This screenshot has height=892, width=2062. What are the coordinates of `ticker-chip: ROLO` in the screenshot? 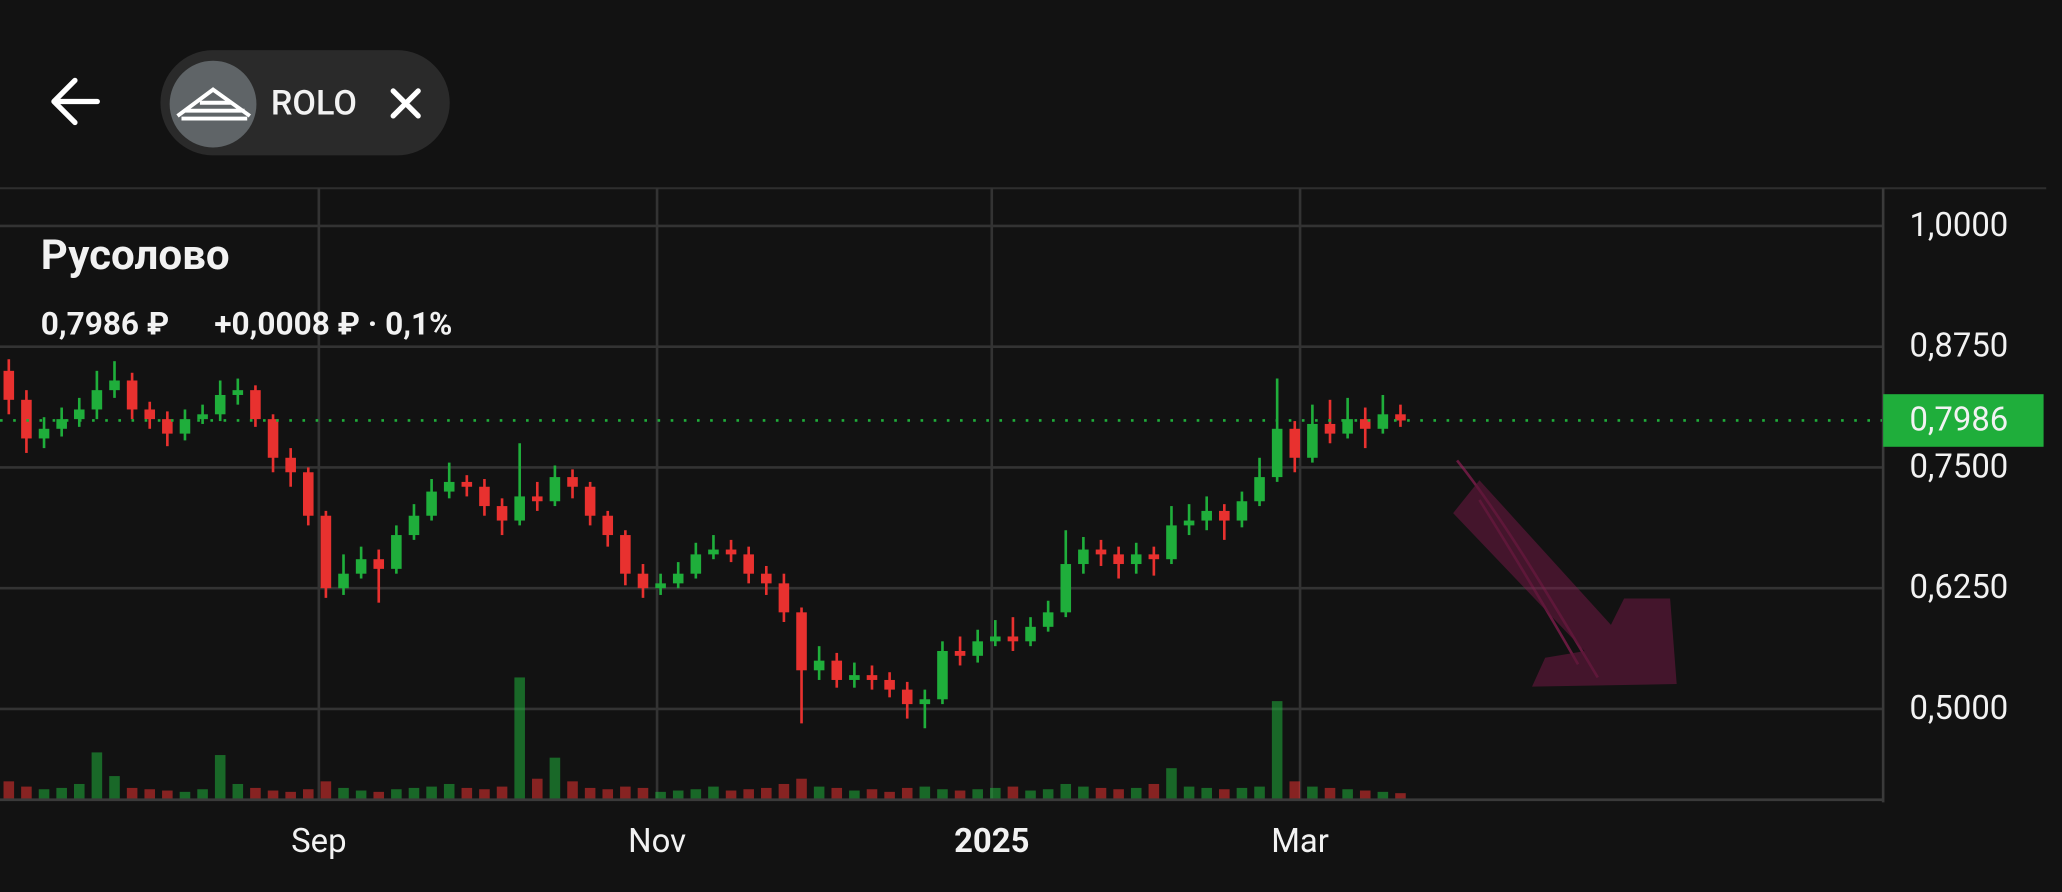 It's located at (305, 103).